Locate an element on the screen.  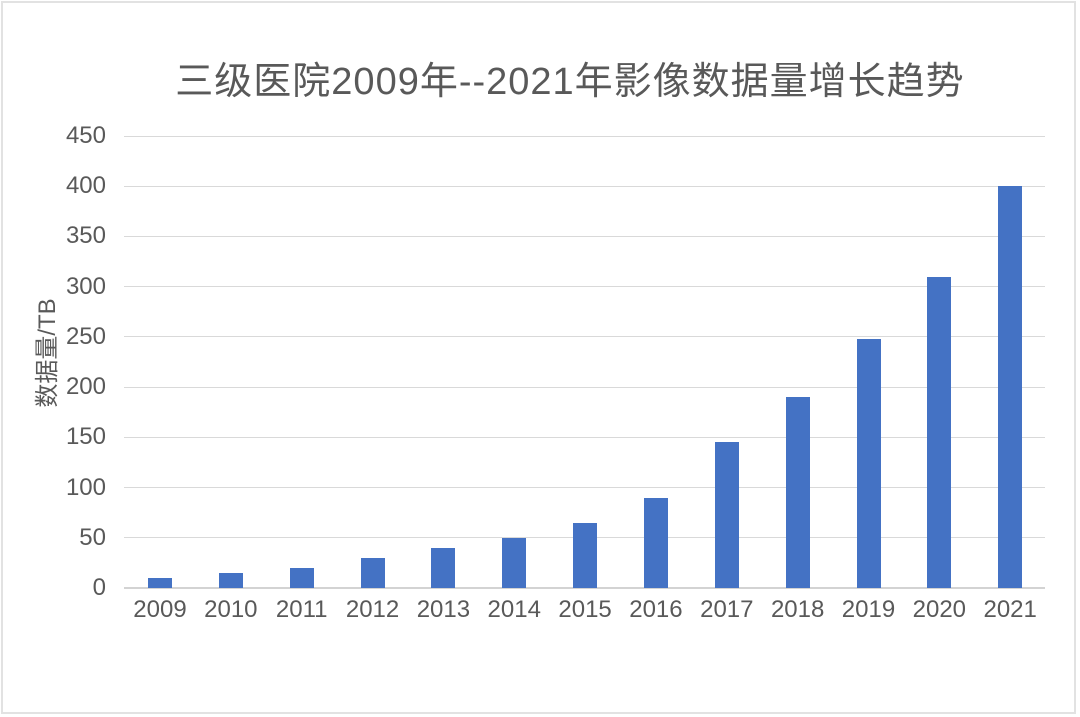
x-tick-label: 2010 is located at coordinates (231, 609).